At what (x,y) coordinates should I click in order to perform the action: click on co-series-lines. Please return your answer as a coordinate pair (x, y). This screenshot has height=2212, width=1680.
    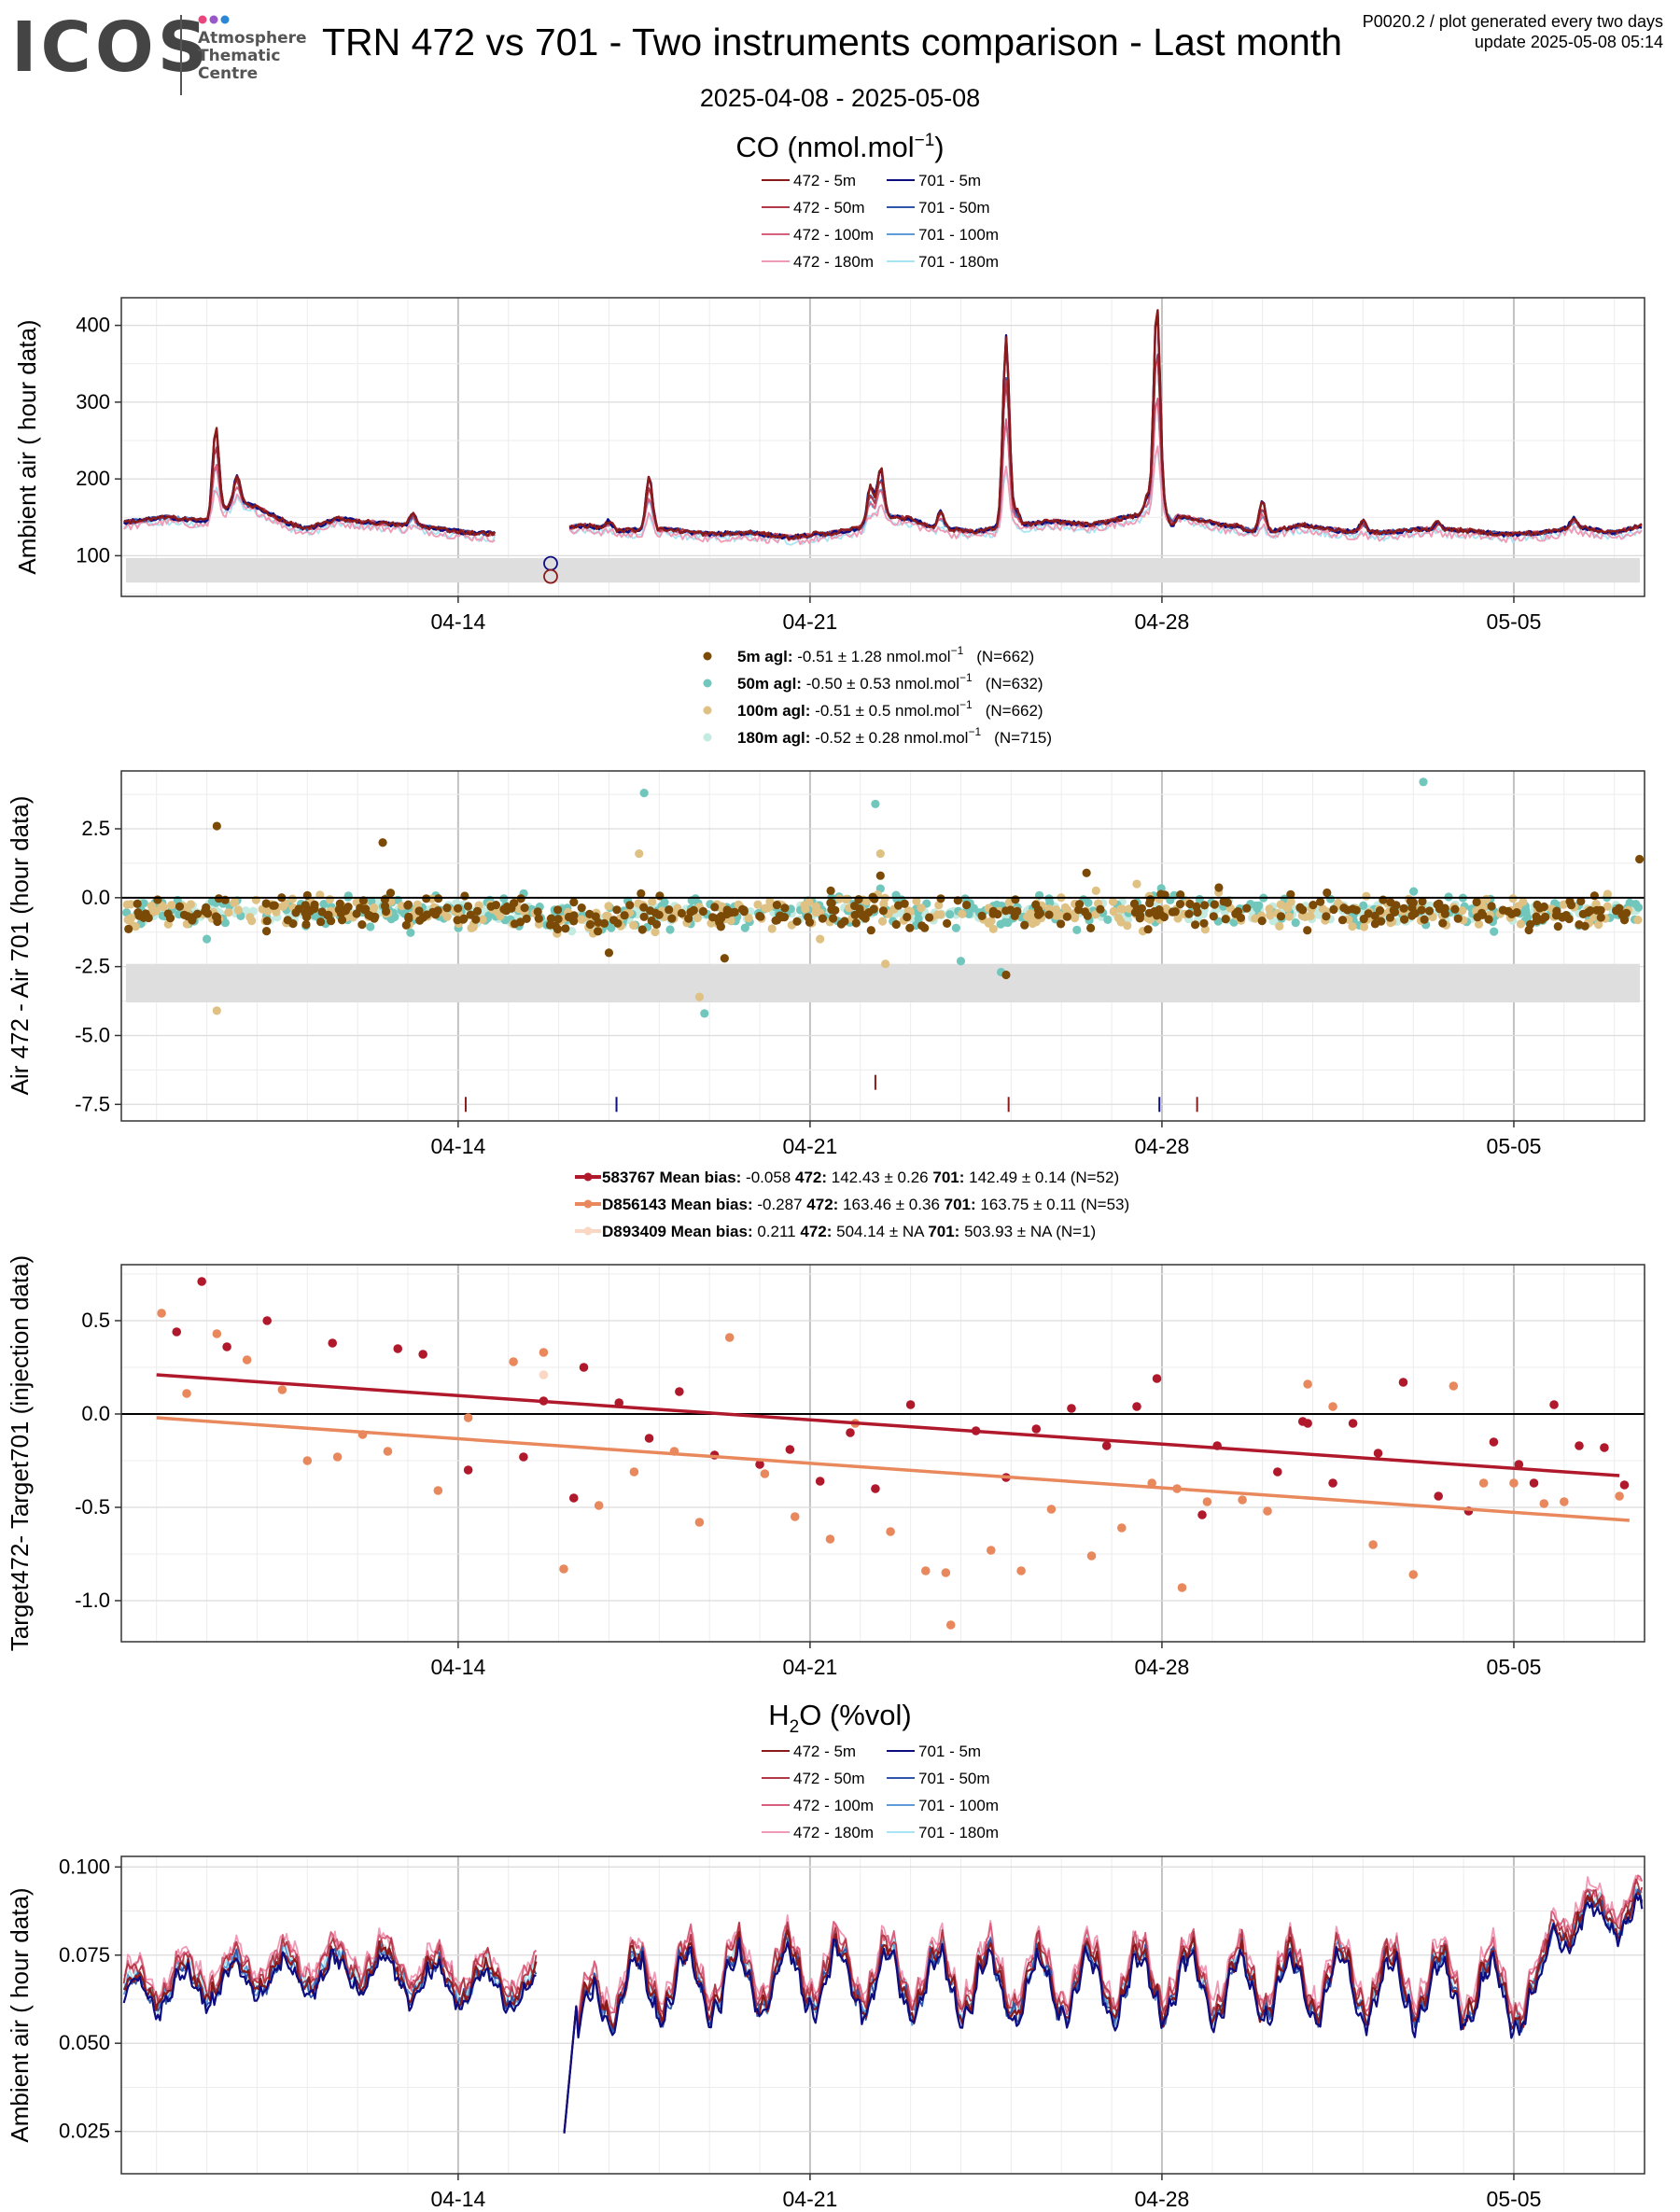
    Looking at the image, I should click on (883, 427).